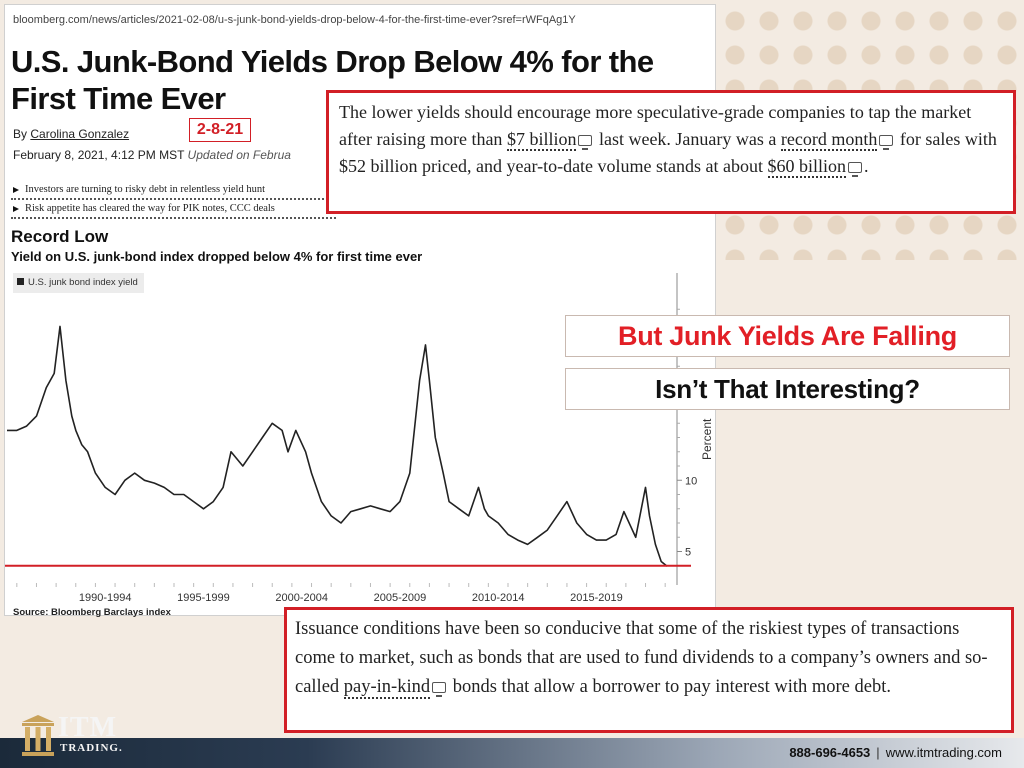 The height and width of the screenshot is (768, 1024). I want to click on date-tag: 2-8-21, so click(220, 130).